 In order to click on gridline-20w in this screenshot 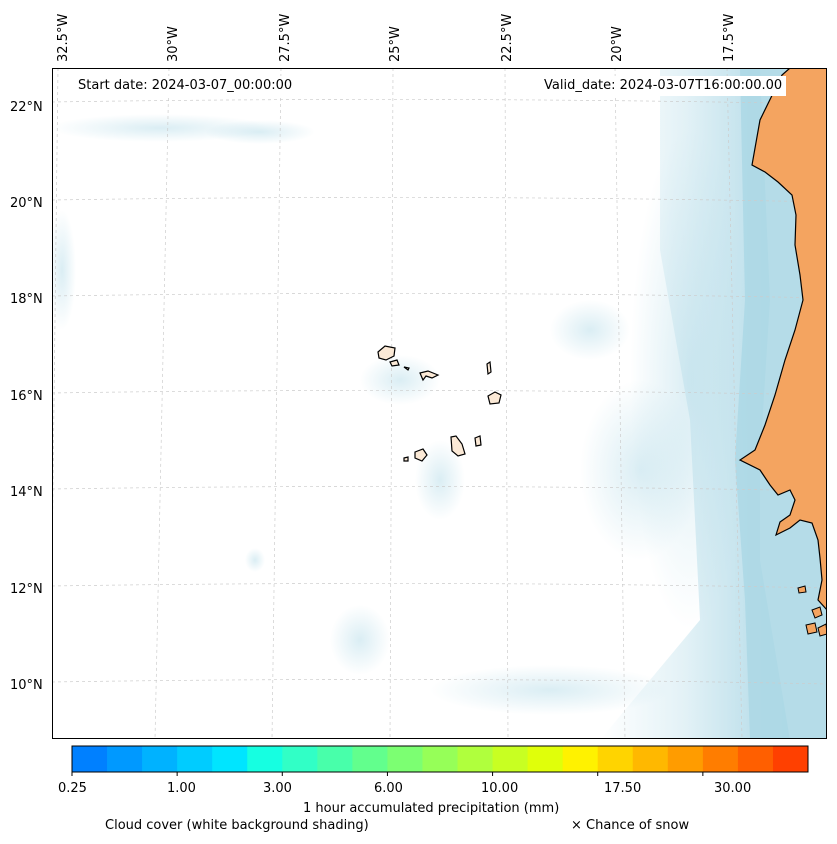, I will do `click(620, 403)`.